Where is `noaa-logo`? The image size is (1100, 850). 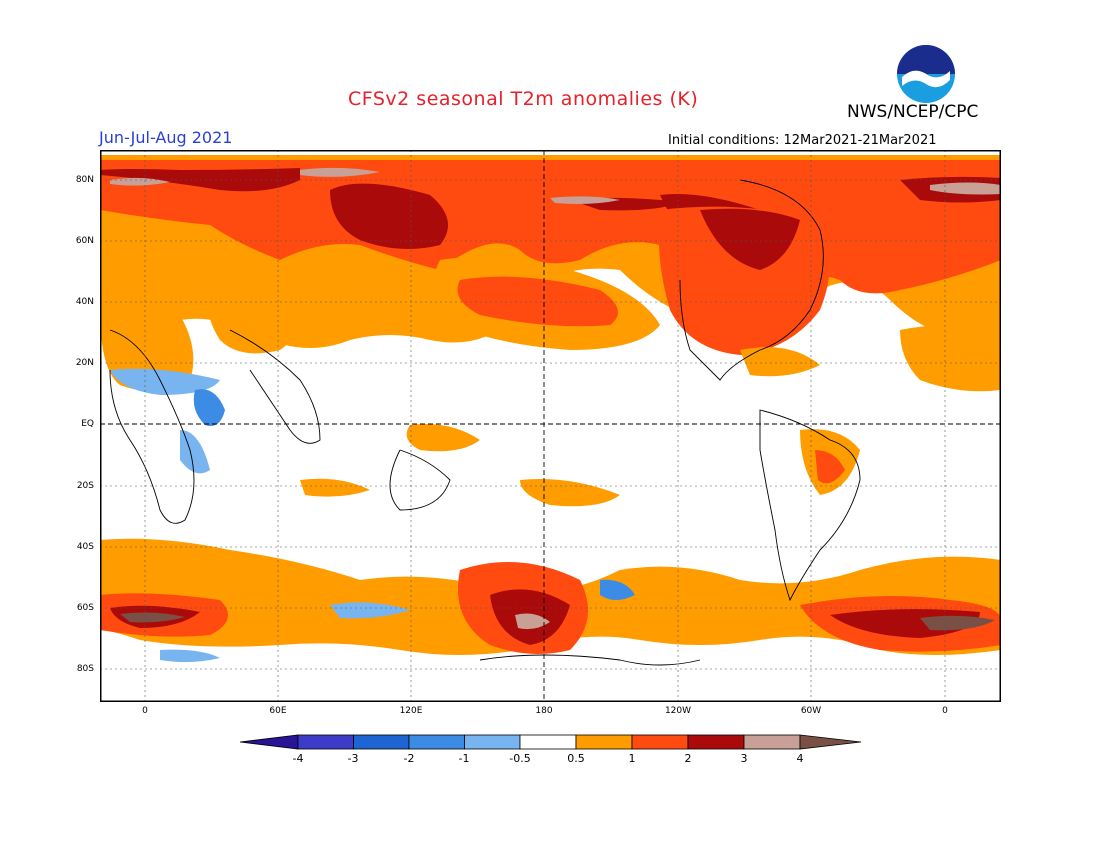 noaa-logo is located at coordinates (926, 74).